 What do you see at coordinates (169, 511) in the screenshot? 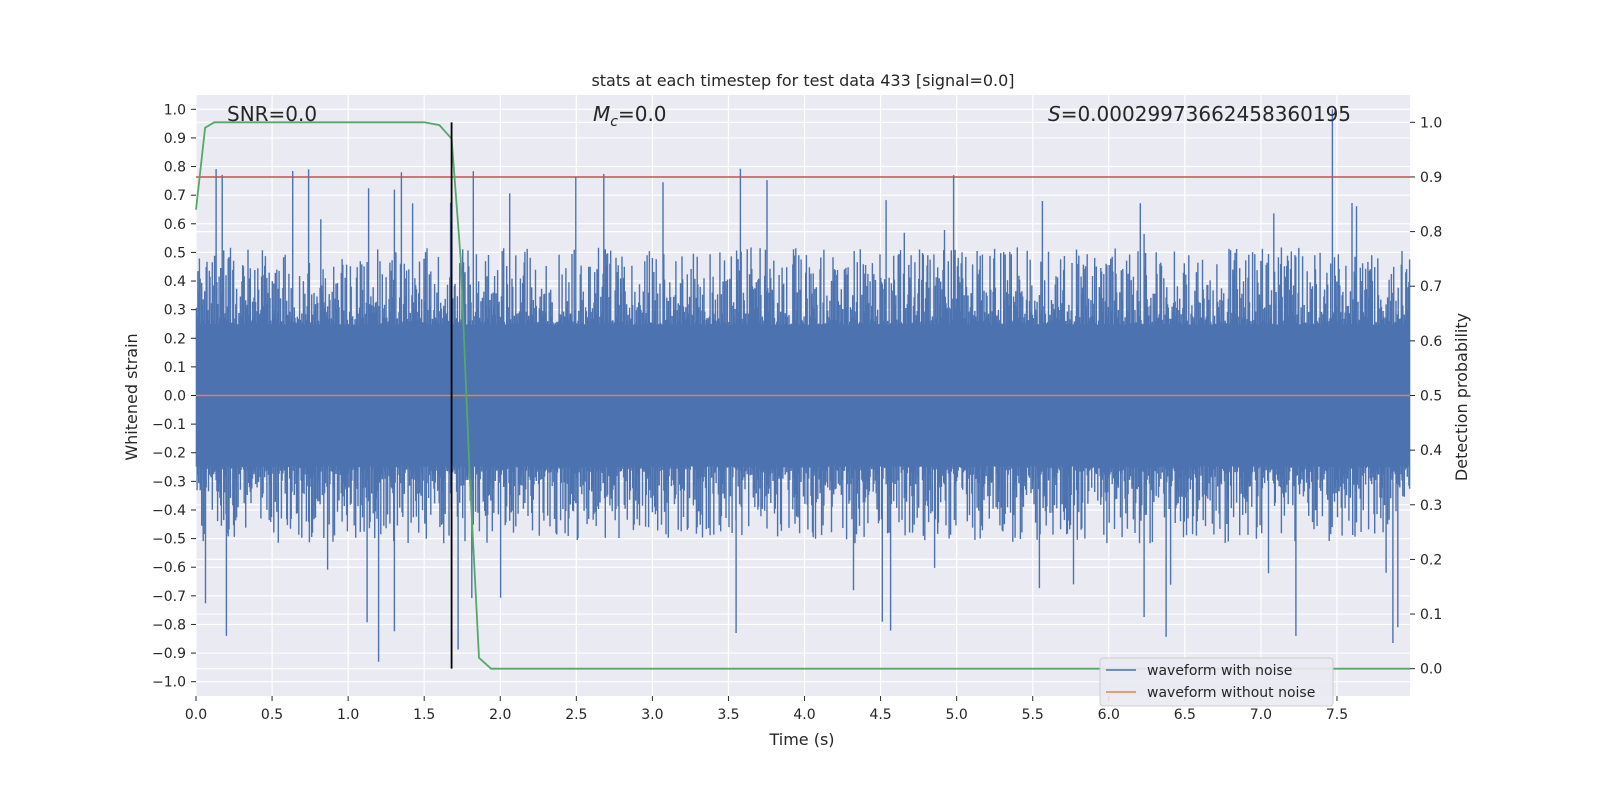
I see `y-left-tick-label: −0.4` at bounding box center [169, 511].